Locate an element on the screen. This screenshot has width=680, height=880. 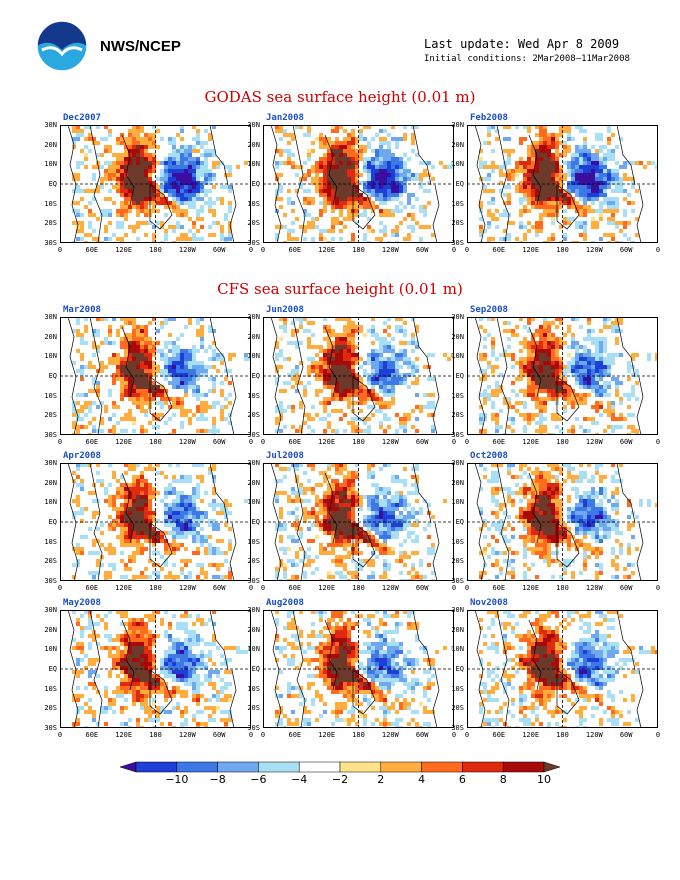
colorbar-tick-label: −4 is located at coordinates (299, 779).